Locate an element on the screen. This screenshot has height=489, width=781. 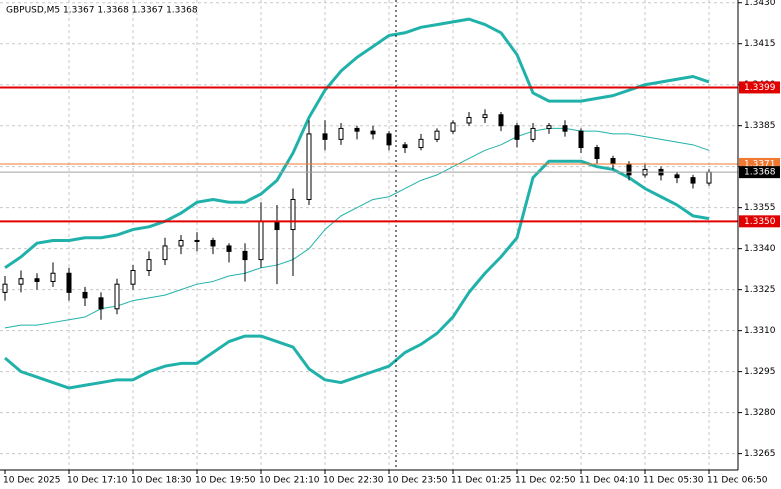
x-tick-label: 11 Dec 05:30 is located at coordinates (673, 481).